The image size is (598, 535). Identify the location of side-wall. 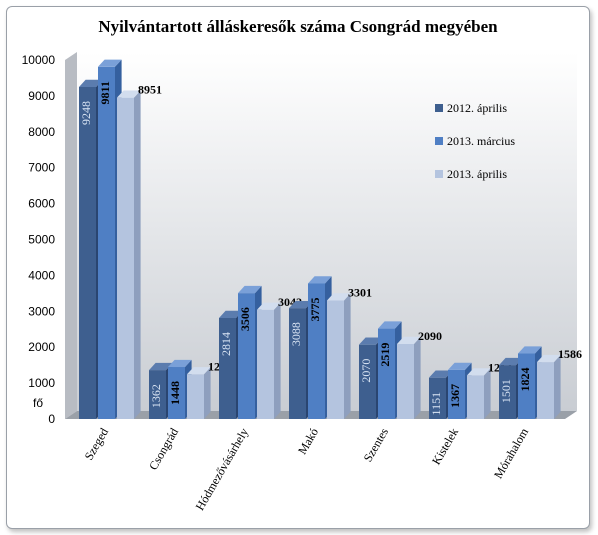
(71, 235).